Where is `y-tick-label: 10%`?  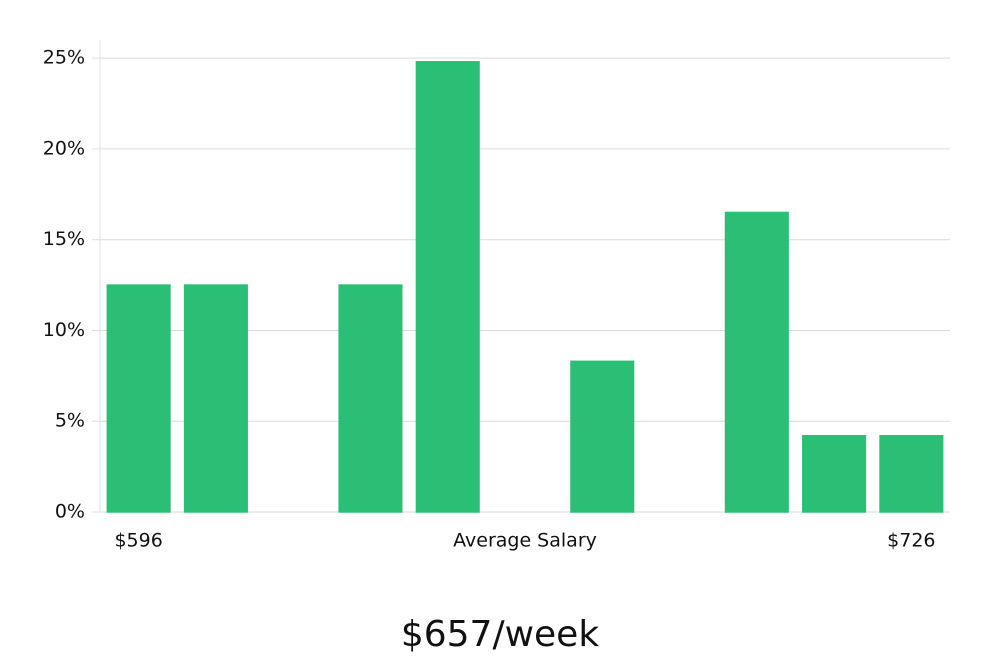
y-tick-label: 10% is located at coordinates (64, 330).